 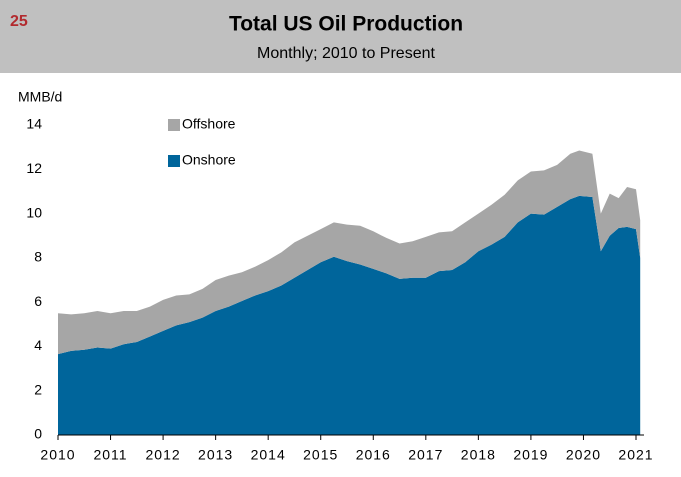 I want to click on y-tick-label: 0, so click(x=38, y=434).